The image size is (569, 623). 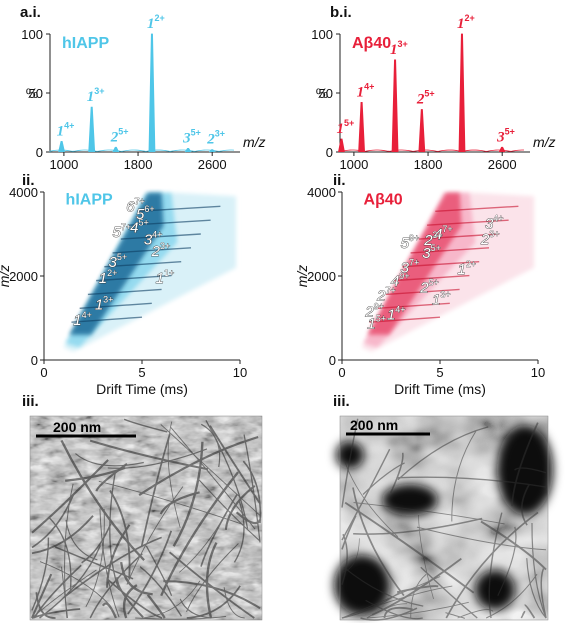 I want to click on x-tick-label: 1000, so click(x=63, y=164).